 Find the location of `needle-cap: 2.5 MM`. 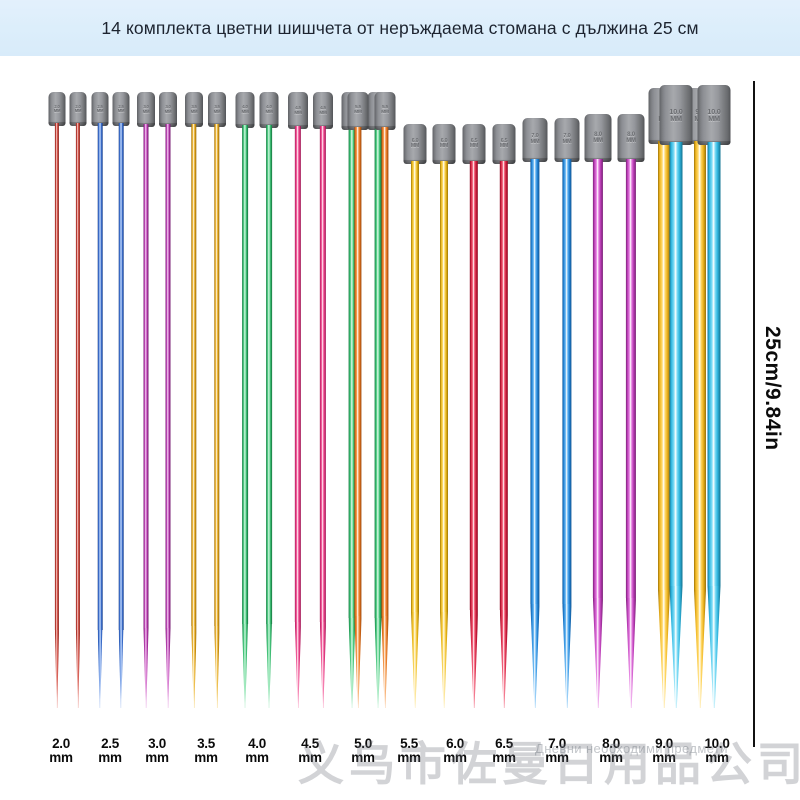

needle-cap: 2.5 MM is located at coordinates (100, 109).